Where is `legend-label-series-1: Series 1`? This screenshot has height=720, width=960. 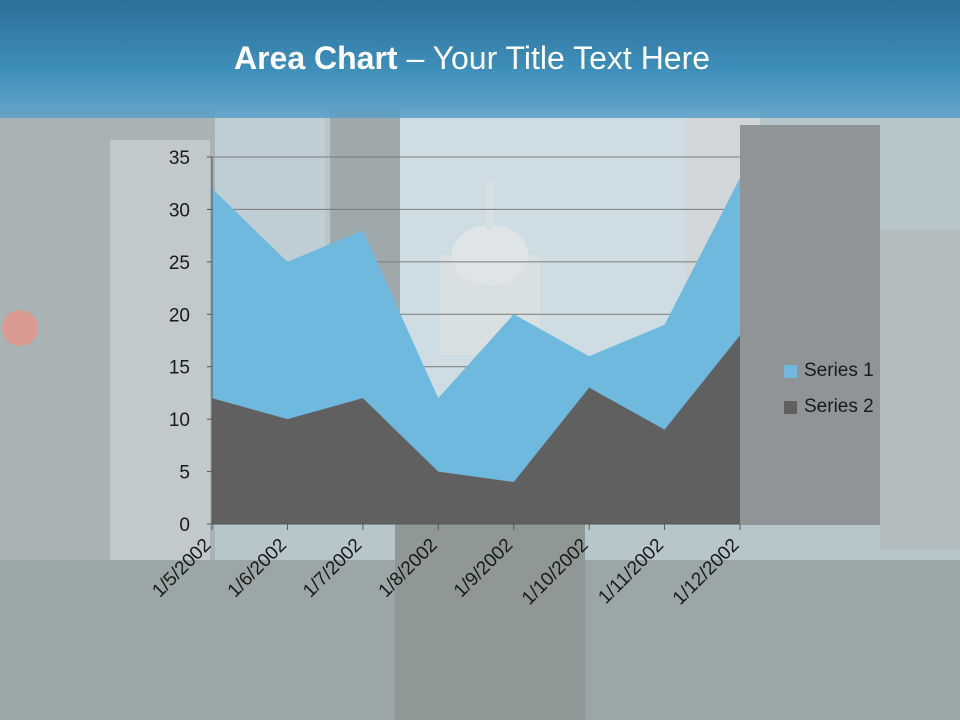
legend-label-series-1: Series 1 is located at coordinates (839, 370).